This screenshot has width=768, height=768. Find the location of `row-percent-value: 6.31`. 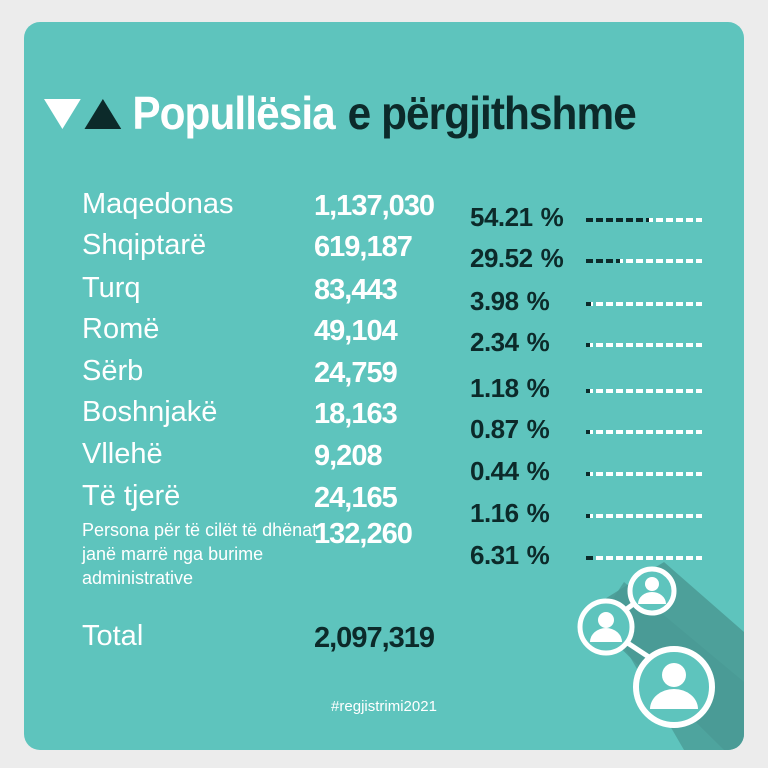

row-percent-value: 6.31 is located at coordinates (494, 555).